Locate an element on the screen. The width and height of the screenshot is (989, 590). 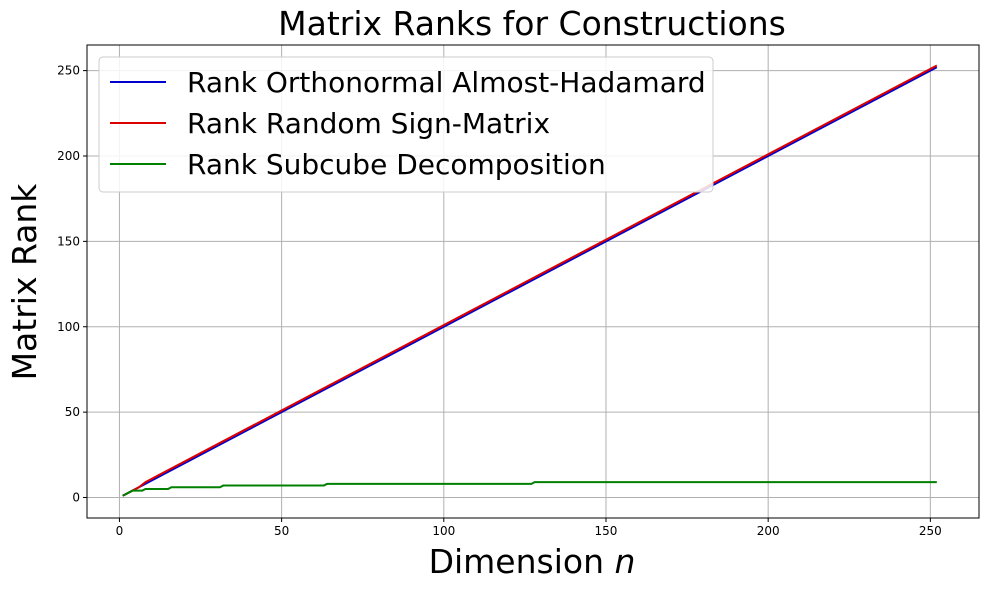
x-axis-label-text: Dimension is located at coordinates (522, 561).